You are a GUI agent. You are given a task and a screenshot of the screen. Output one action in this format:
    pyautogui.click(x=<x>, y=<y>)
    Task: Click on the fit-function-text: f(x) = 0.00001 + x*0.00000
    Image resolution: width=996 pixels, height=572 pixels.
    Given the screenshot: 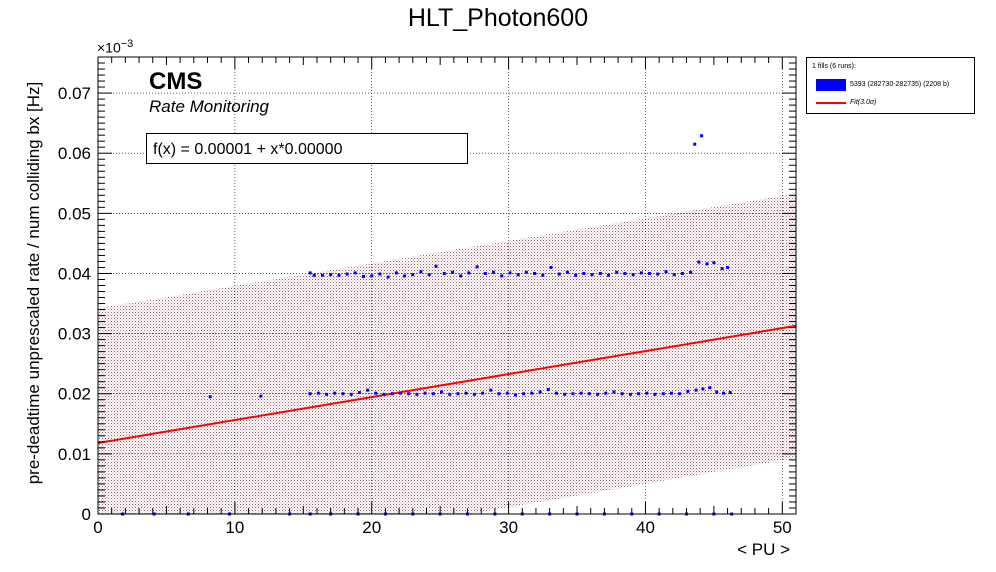 What is the action you would take?
    pyautogui.click(x=248, y=149)
    